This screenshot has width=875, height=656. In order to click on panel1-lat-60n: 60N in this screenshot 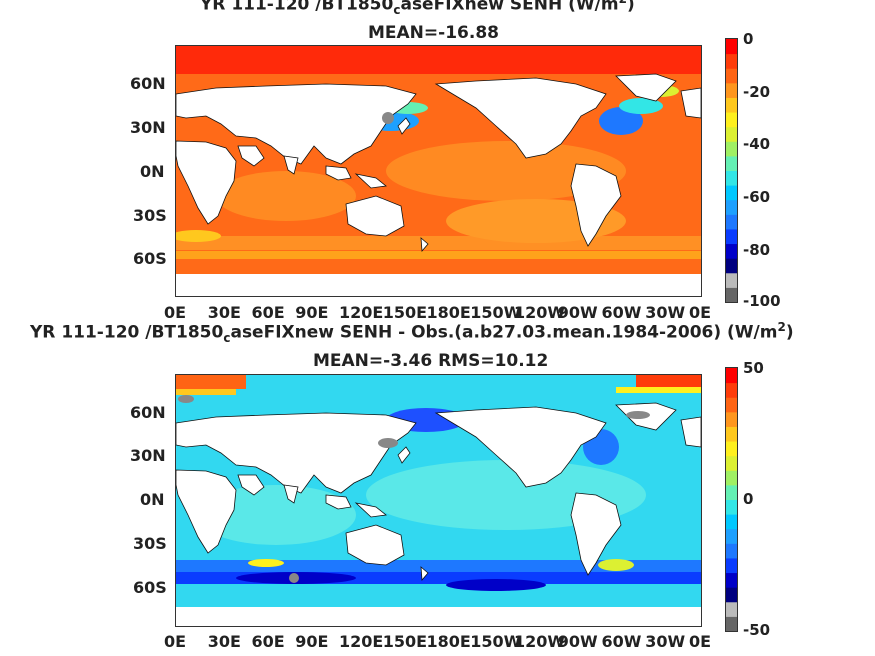, I will do `click(148, 83)`.